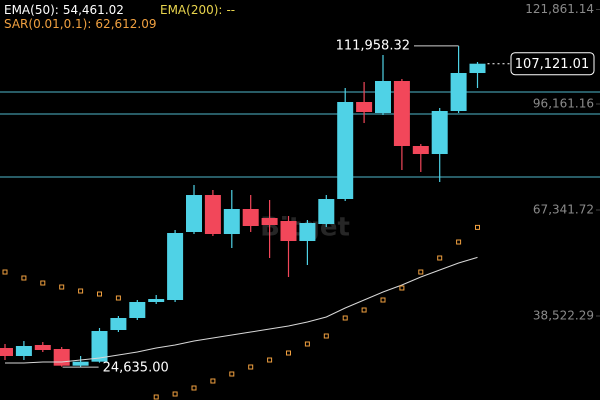 The width and height of the screenshot is (600, 400). I want to click on indicator-name: EMA(50):, so click(31, 10).